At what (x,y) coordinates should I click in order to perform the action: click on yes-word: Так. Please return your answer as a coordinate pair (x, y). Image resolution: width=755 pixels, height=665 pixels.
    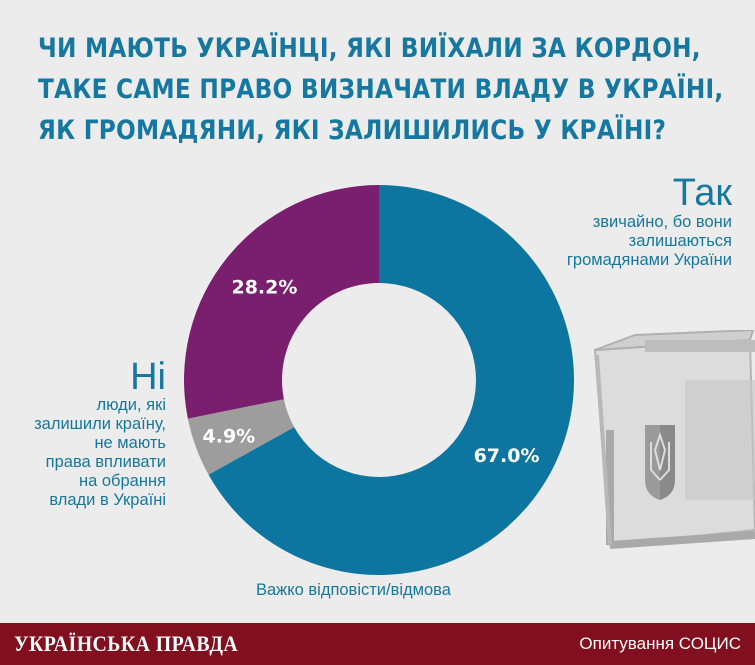
    Looking at the image, I should click on (702, 193).